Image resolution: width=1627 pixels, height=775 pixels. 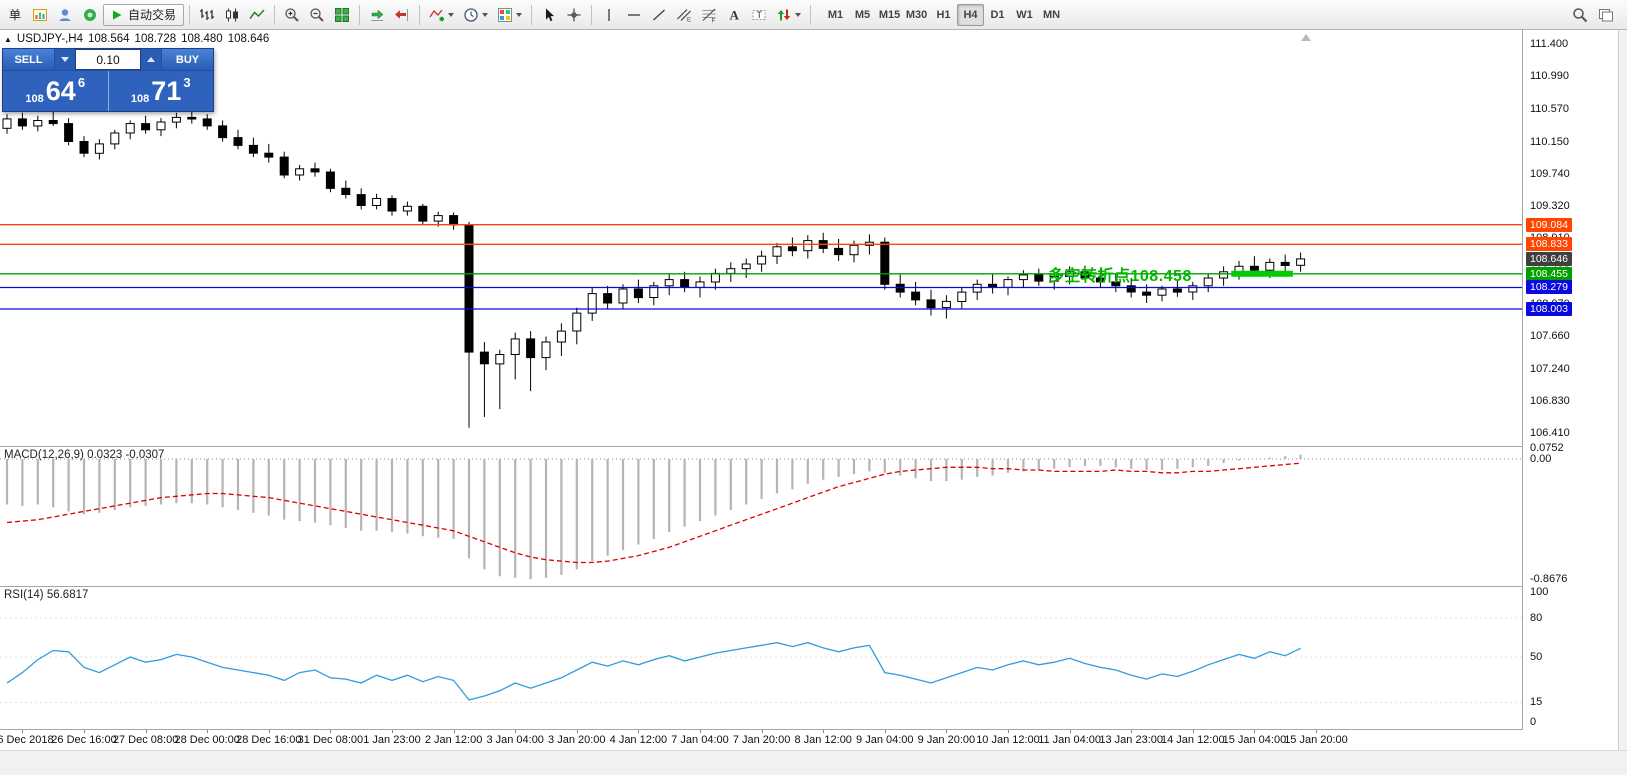 What do you see at coordinates (700, 740) in the screenshot?
I see `time-axis-label: 7 Jan 04:00` at bounding box center [700, 740].